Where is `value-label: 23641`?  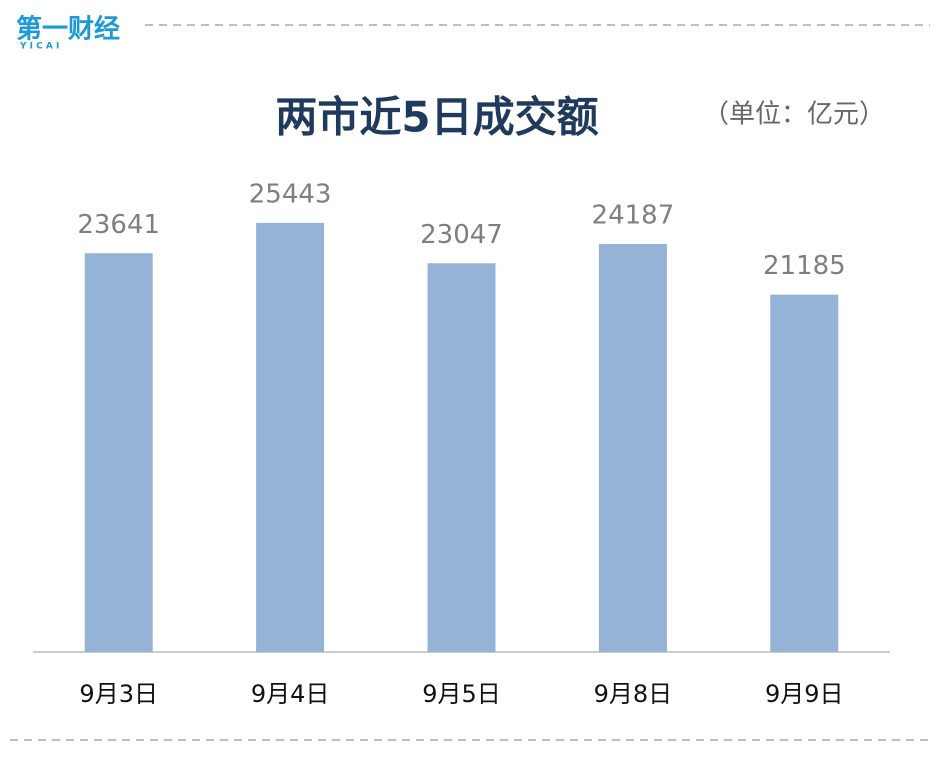 value-label: 23641 is located at coordinates (118, 225).